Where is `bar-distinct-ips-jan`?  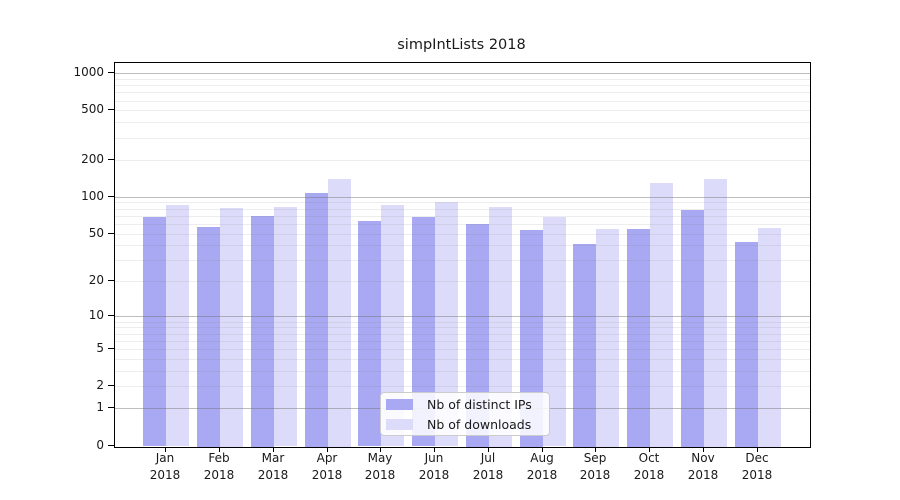 bar-distinct-ips-jan is located at coordinates (154, 331).